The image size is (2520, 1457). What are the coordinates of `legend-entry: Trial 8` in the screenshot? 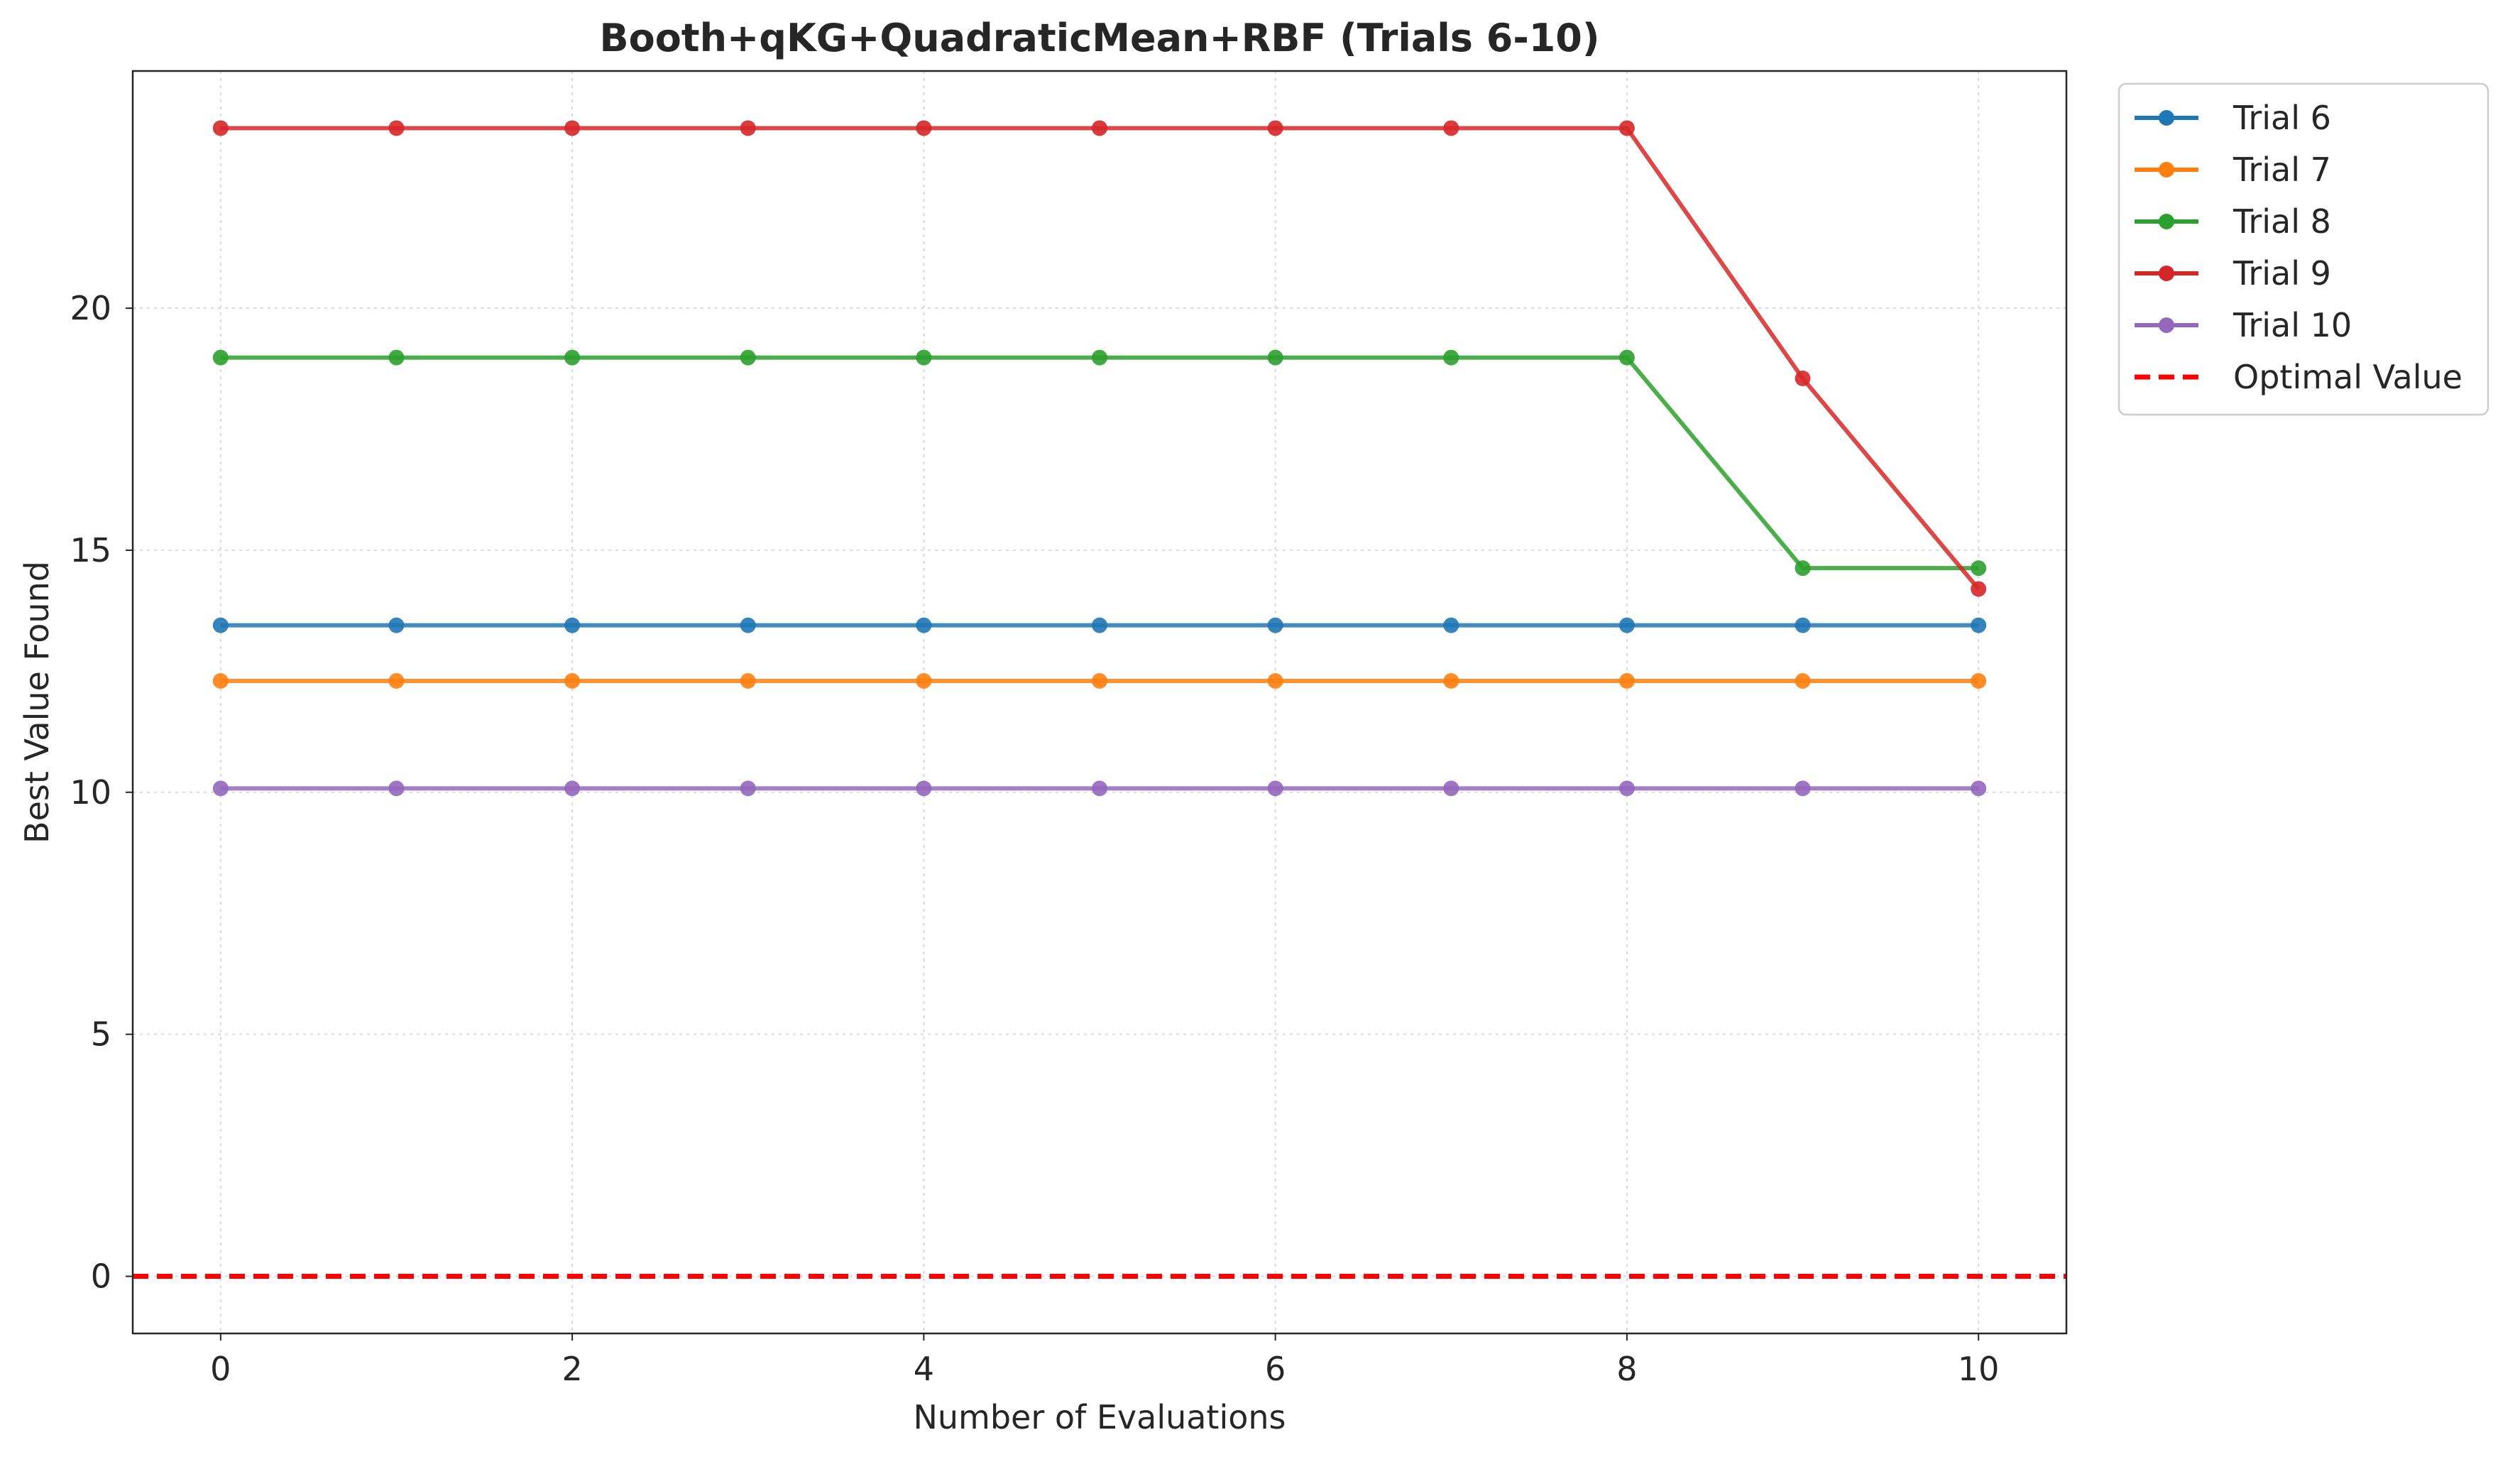 It's located at (2233, 222).